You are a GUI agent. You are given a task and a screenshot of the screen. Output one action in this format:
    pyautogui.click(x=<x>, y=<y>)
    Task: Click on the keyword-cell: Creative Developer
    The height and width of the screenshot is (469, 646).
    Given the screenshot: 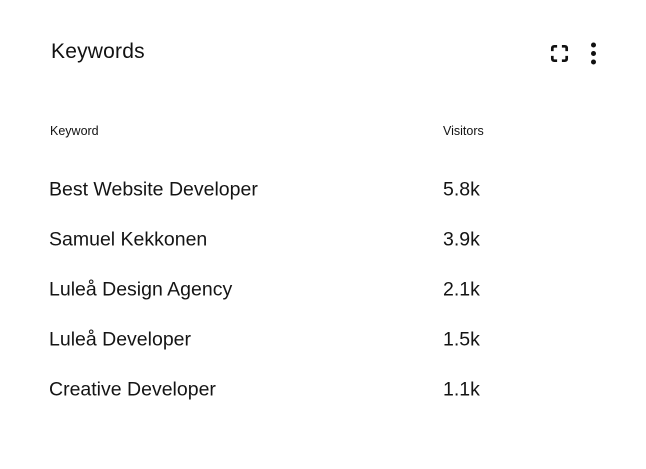 What is the action you would take?
    pyautogui.click(x=132, y=389)
    